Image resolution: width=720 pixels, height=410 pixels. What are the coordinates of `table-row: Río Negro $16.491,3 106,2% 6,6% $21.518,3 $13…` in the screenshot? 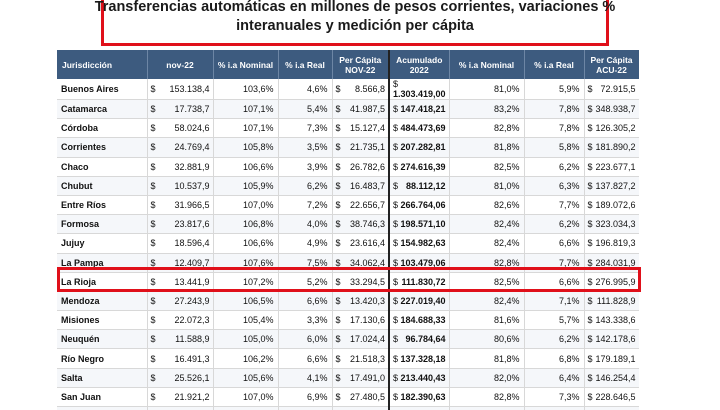 It's located at (348, 358).